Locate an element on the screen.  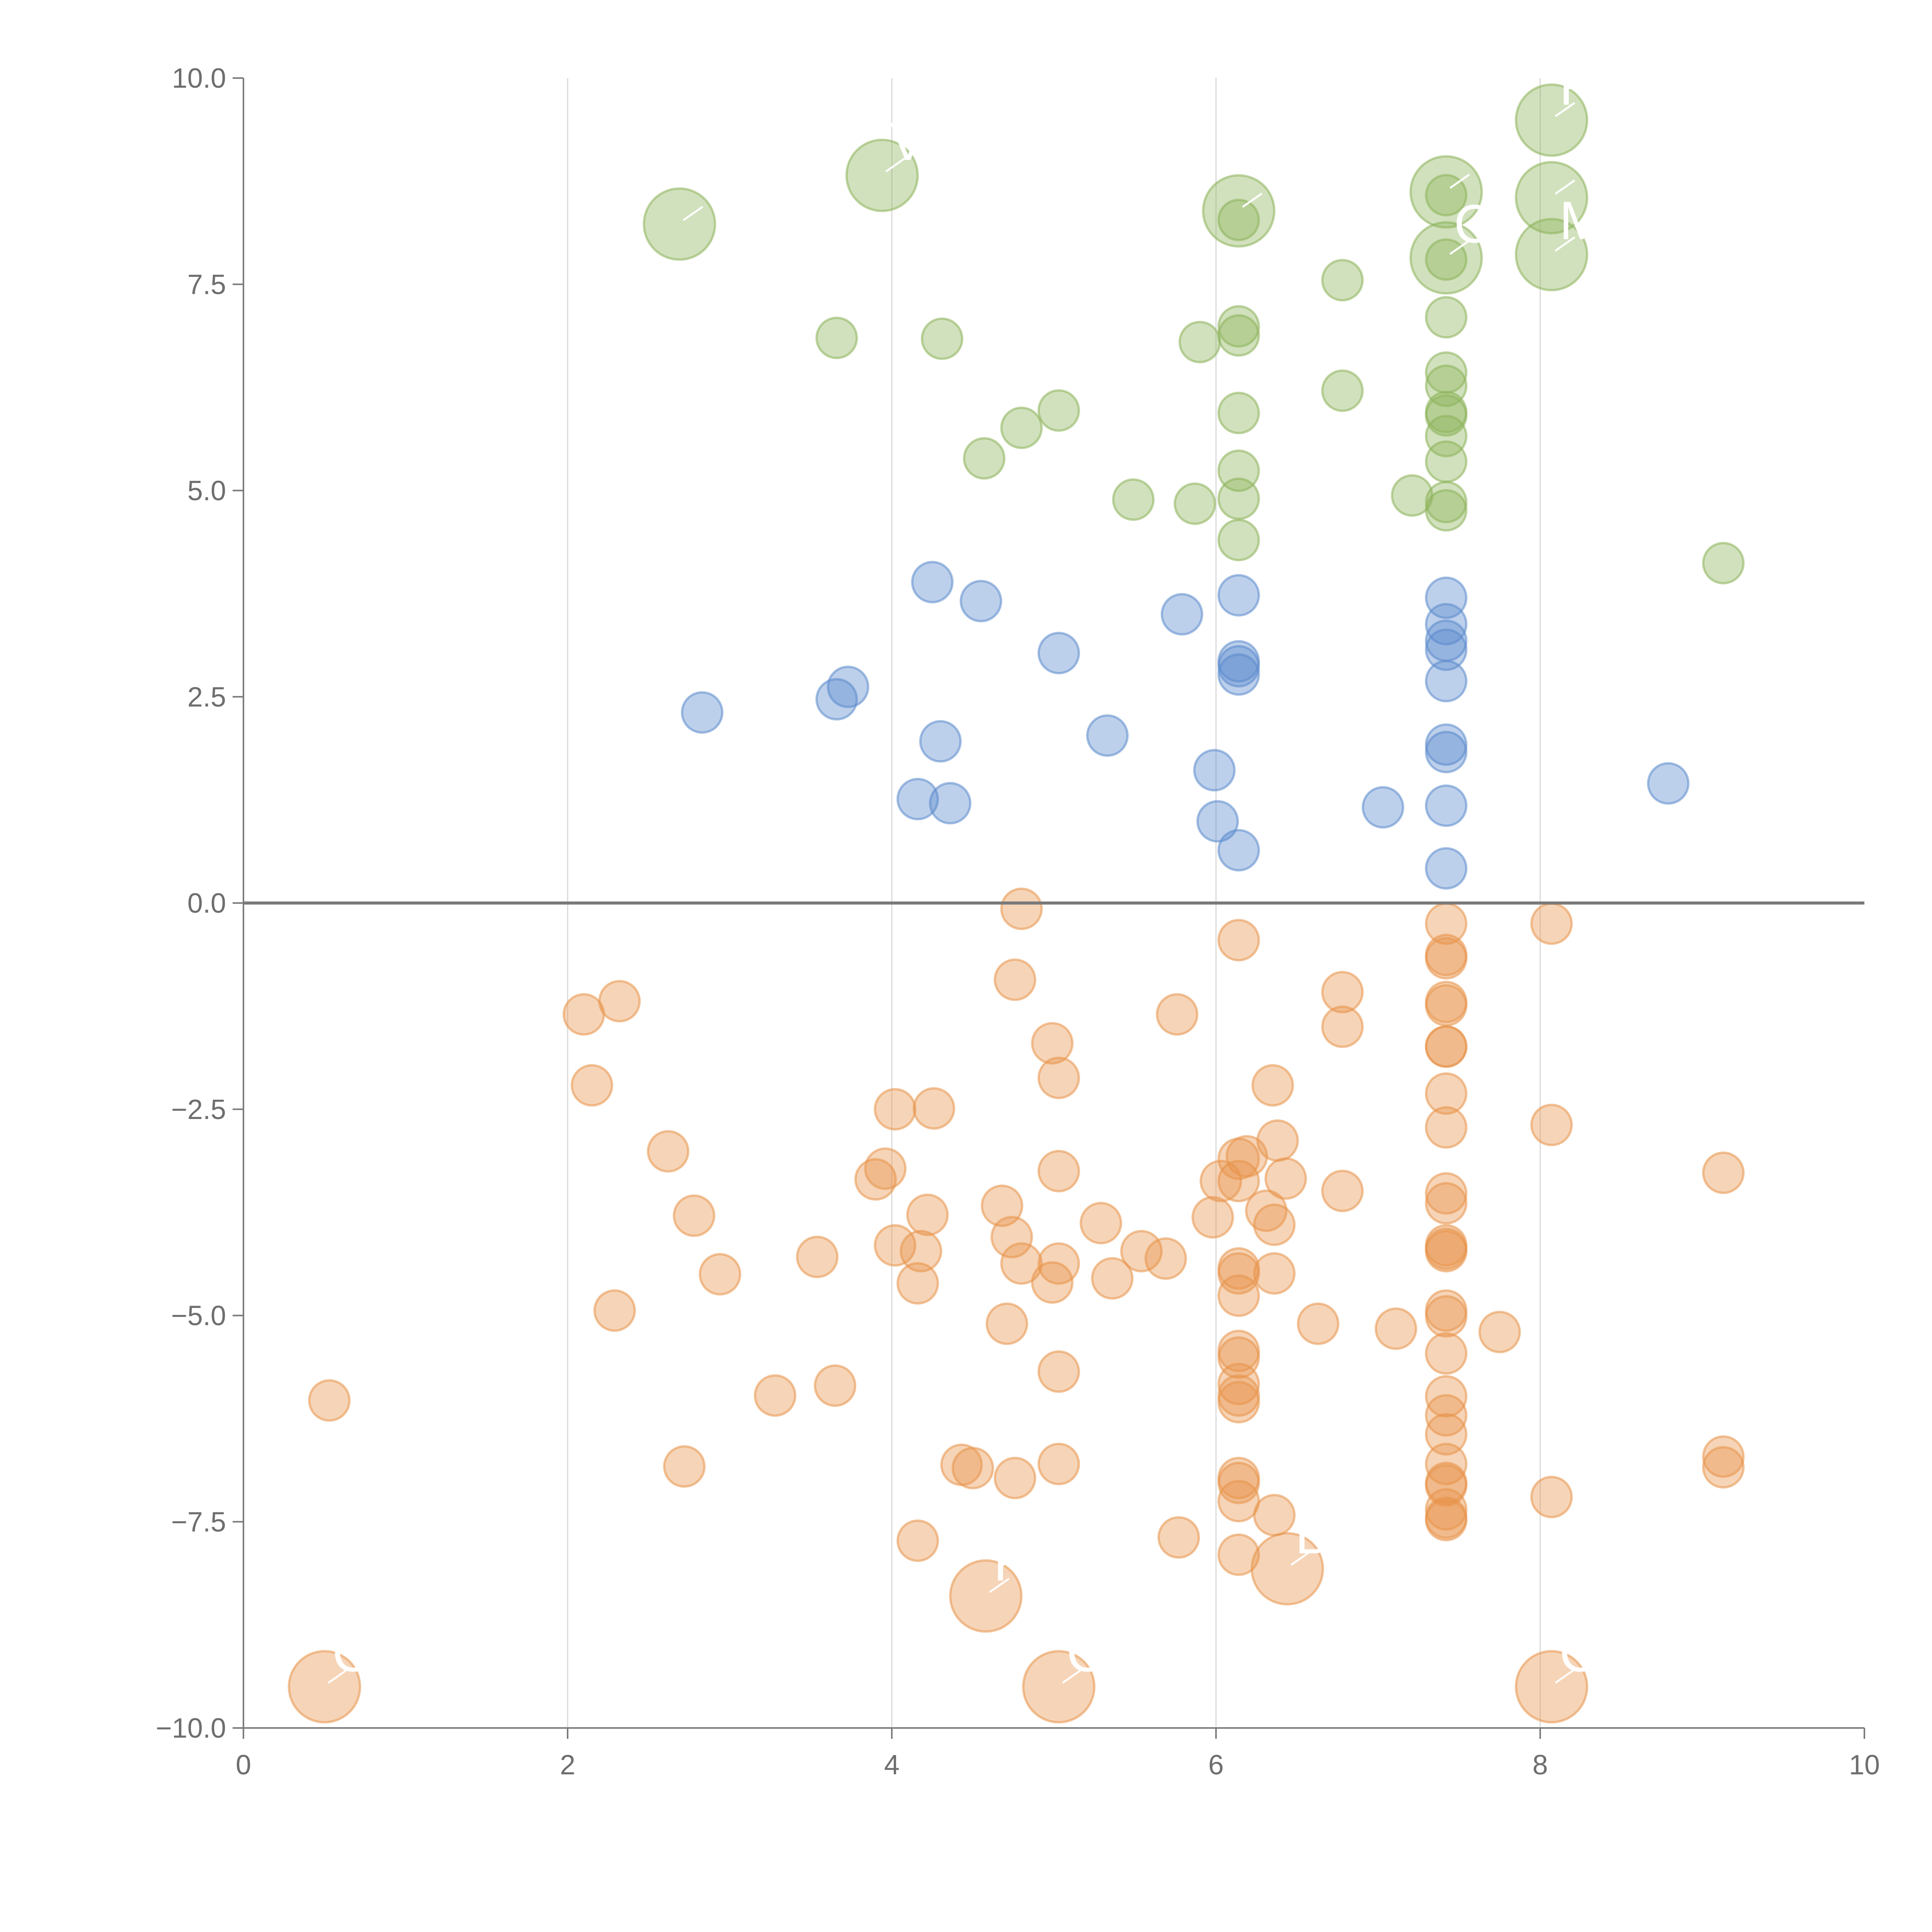
highlighted-point-label: C is located at coordinates (1579, 1653).